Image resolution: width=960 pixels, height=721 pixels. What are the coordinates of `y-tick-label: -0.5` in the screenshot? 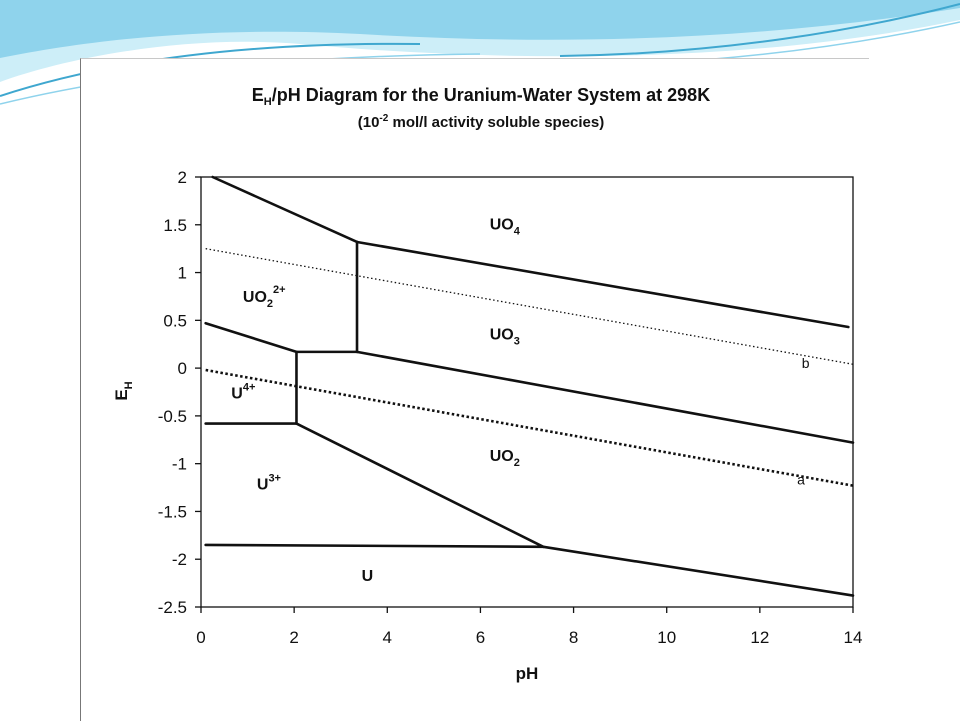 It's located at (172, 416).